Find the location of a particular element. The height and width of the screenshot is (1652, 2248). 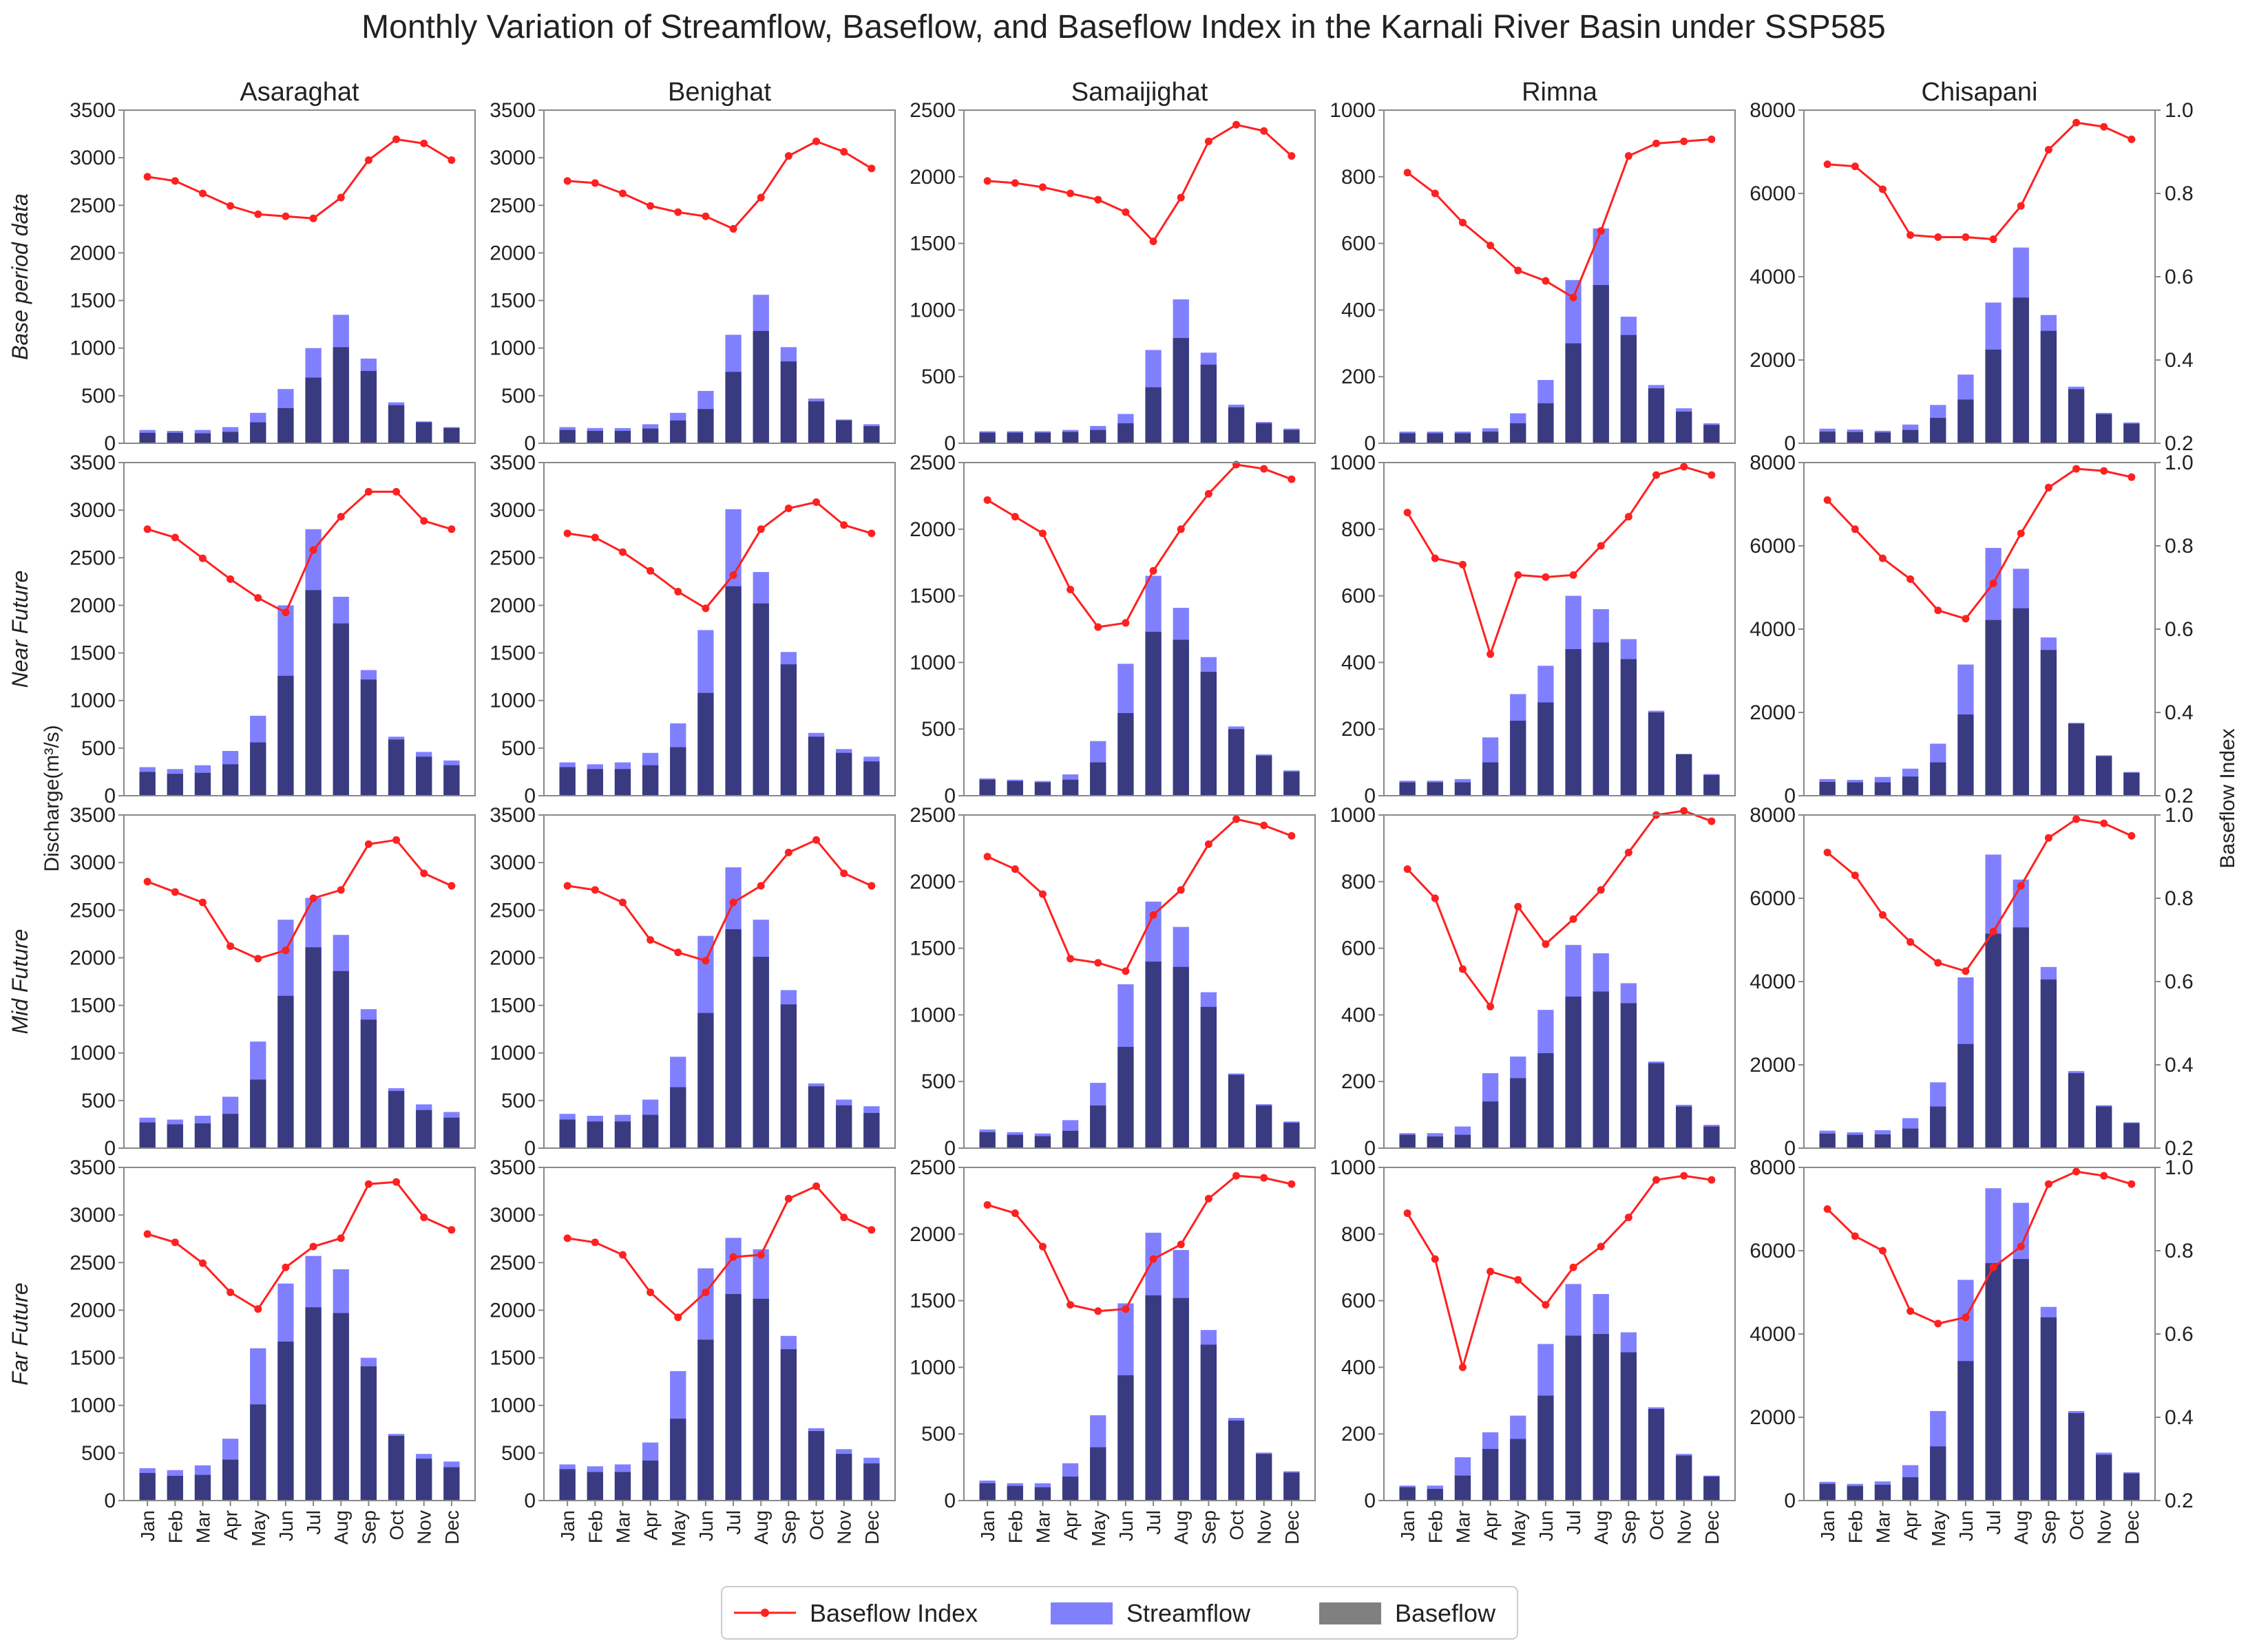

y-tick-label: 200 is located at coordinates (1358, 1434).